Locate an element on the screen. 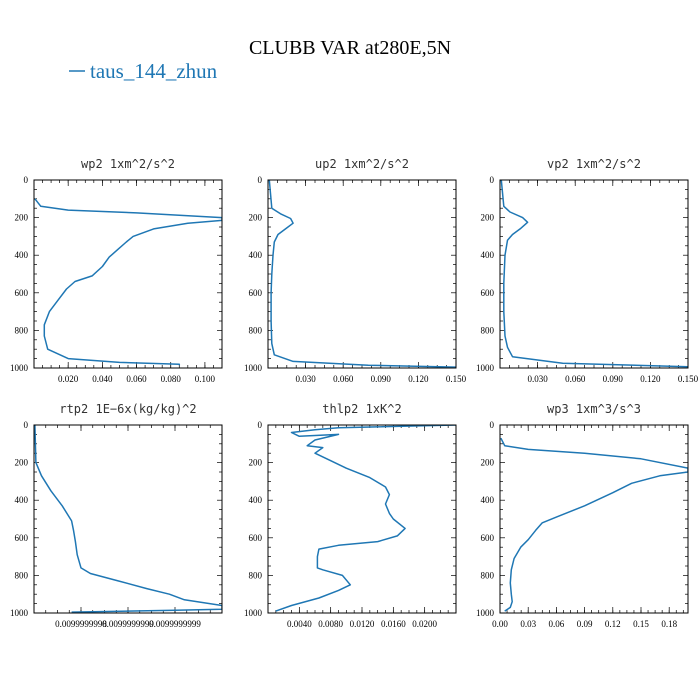 This screenshot has width=700, height=700. x-tick-label: 0.0099999998 is located at coordinates (81, 624).